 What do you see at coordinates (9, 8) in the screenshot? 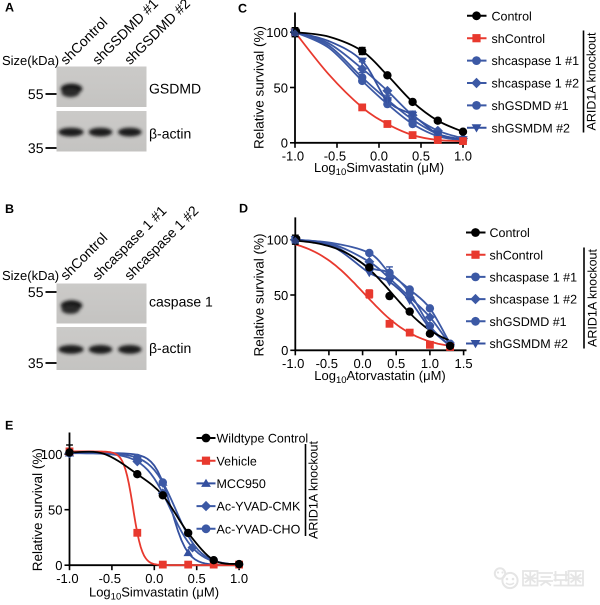
I see `svg-text: A` at bounding box center [9, 8].